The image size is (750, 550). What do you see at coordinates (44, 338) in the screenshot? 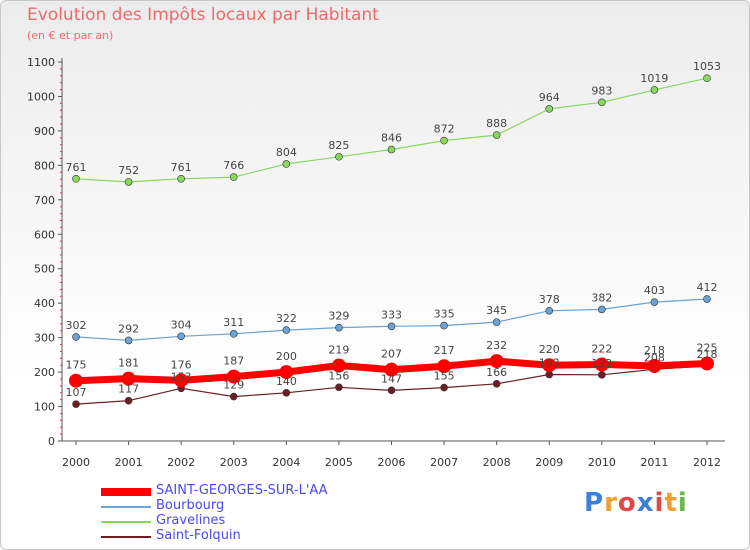
I see `y-tick-label: 300` at bounding box center [44, 338].